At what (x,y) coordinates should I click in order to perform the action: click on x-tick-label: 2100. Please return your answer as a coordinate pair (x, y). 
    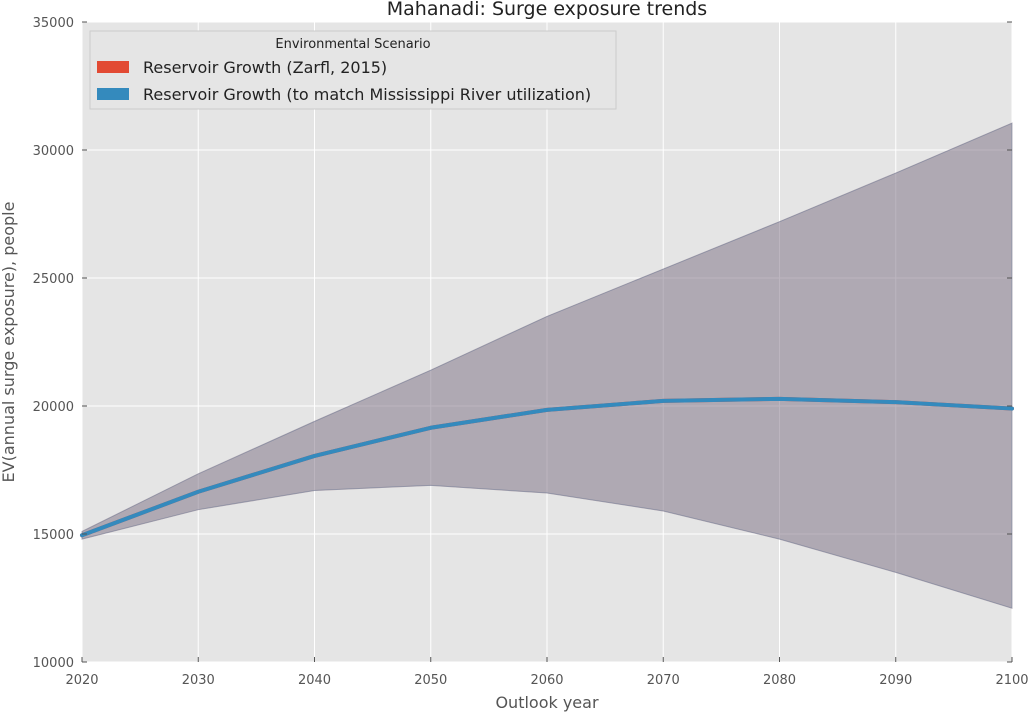
    Looking at the image, I should click on (1011, 680).